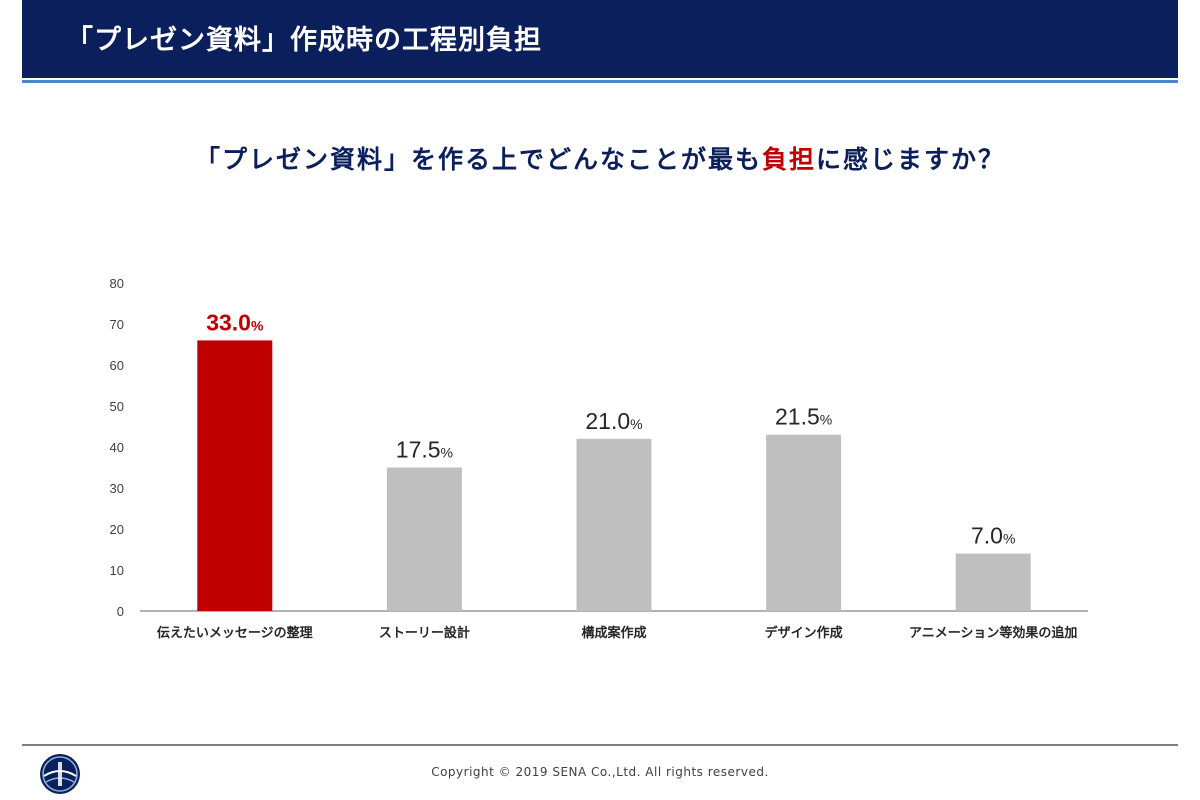  I want to click on y-tick-label: 0, so click(120, 611).